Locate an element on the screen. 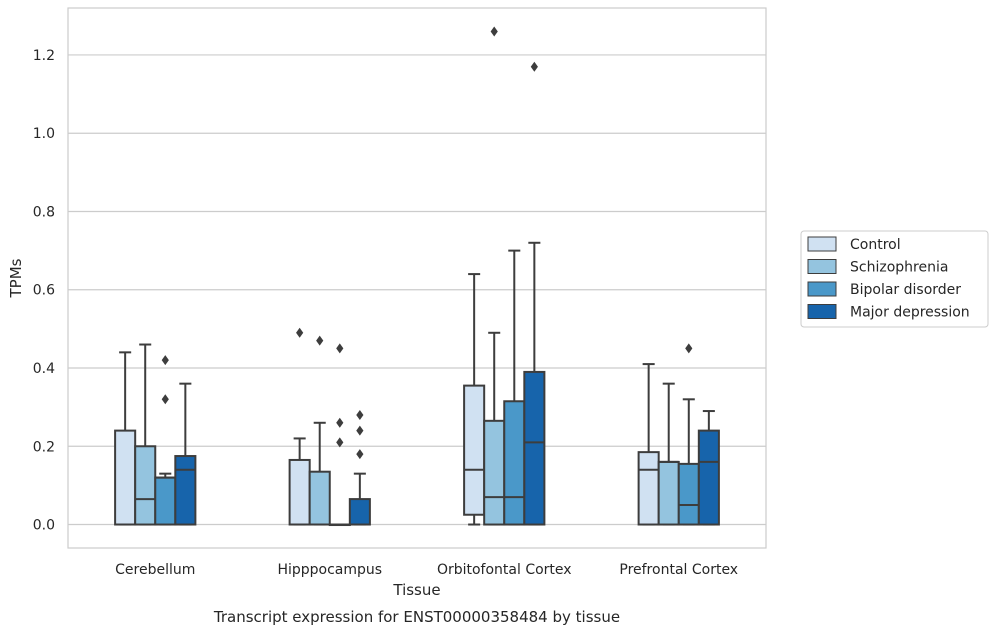 The height and width of the screenshot is (638, 997). y-tick-label: 0.4 is located at coordinates (44, 369).